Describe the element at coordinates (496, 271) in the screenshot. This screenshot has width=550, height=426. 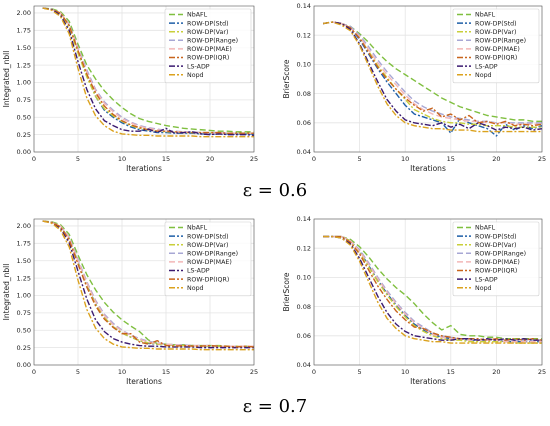
I see `legend-label-row-dp-iqr: ROW-DP(IQR)` at that location.